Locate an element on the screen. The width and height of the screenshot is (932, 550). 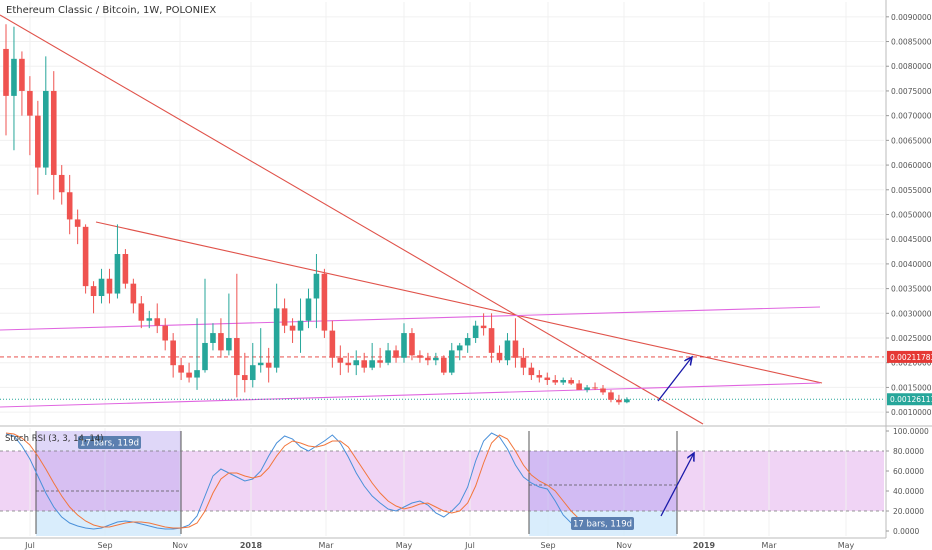
y-tick-label: 0.00350000 is located at coordinates (911, 289).